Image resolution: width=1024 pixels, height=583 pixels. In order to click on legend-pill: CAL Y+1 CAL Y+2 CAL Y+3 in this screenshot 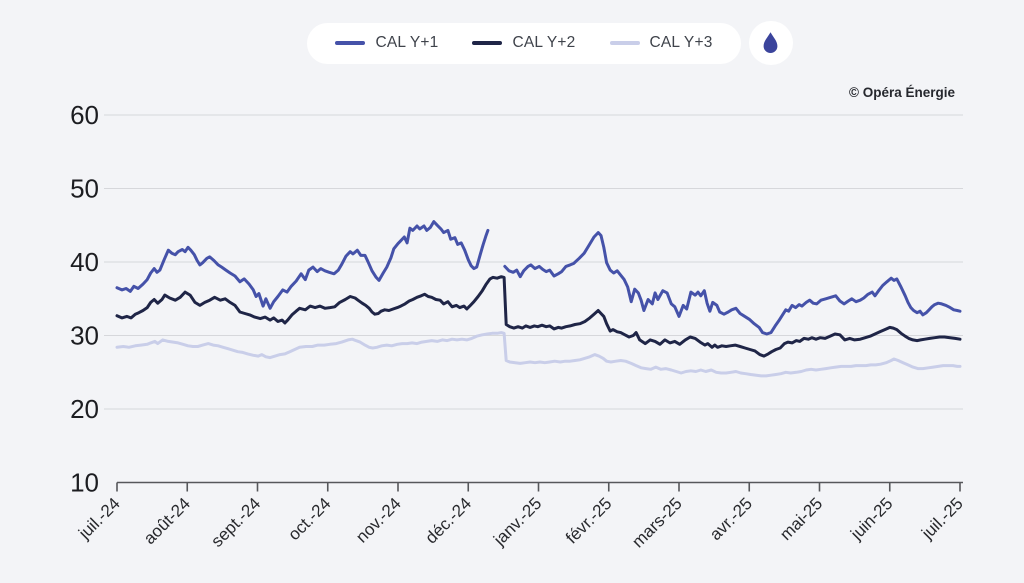, I will do `click(524, 43)`.